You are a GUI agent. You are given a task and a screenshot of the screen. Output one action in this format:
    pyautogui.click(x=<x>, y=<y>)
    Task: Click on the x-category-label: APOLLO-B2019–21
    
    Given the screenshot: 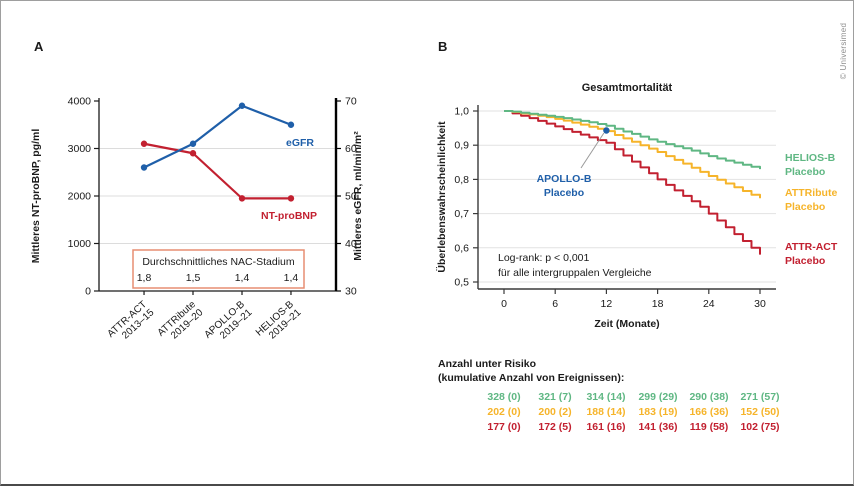 What is the action you would take?
    pyautogui.click(x=228, y=324)
    